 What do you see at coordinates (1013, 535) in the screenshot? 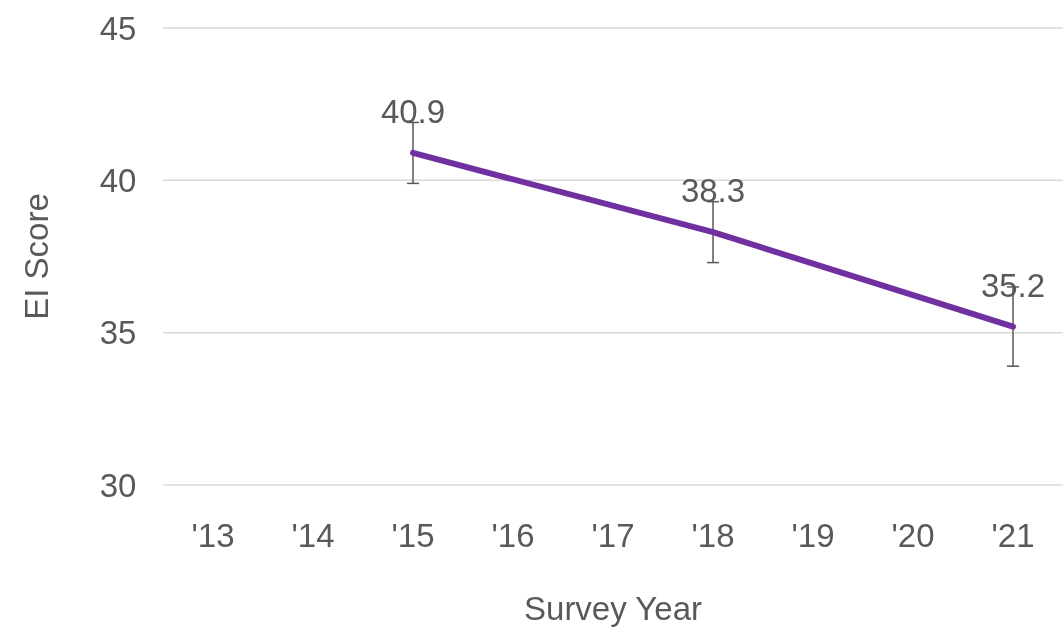
I see `x-tick-label: '21` at bounding box center [1013, 535].